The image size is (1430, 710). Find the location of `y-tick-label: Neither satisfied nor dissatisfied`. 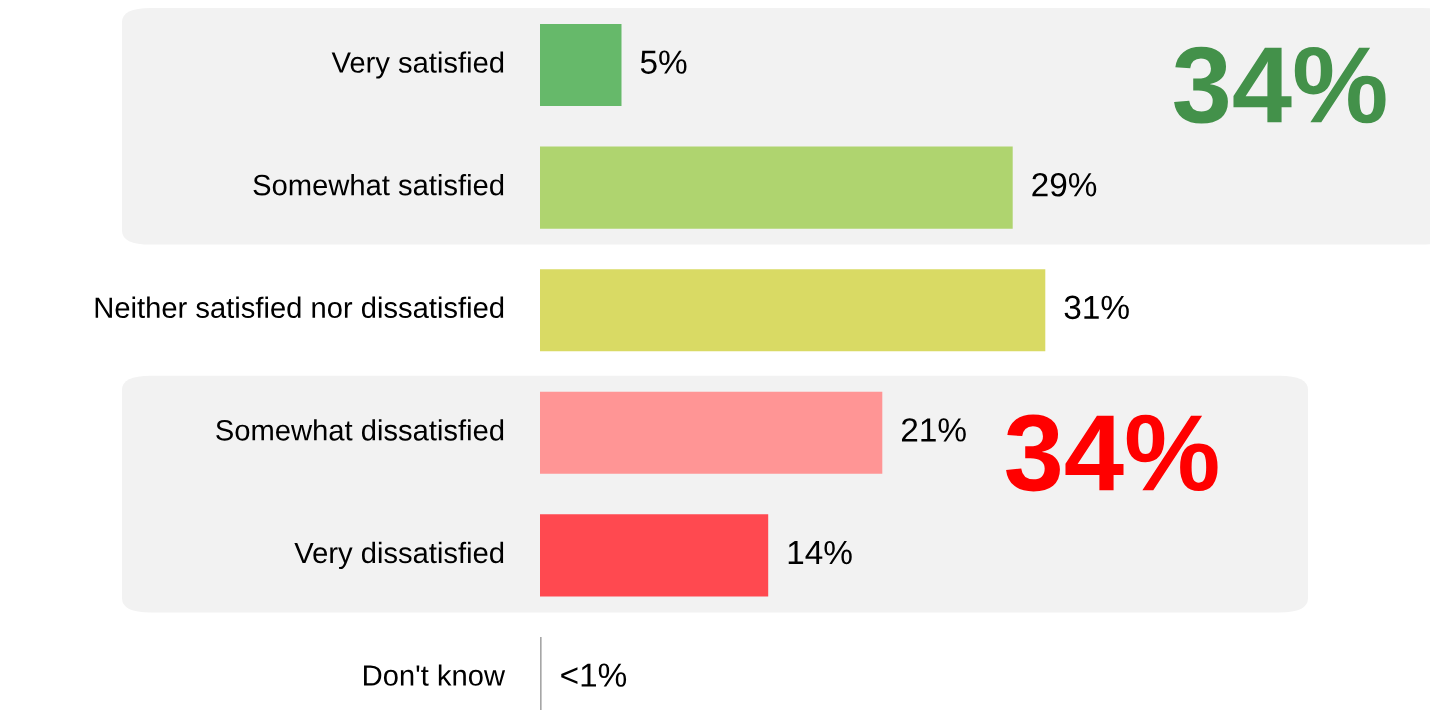

y-tick-label: Neither satisfied nor dissatisfied is located at coordinates (299, 307).